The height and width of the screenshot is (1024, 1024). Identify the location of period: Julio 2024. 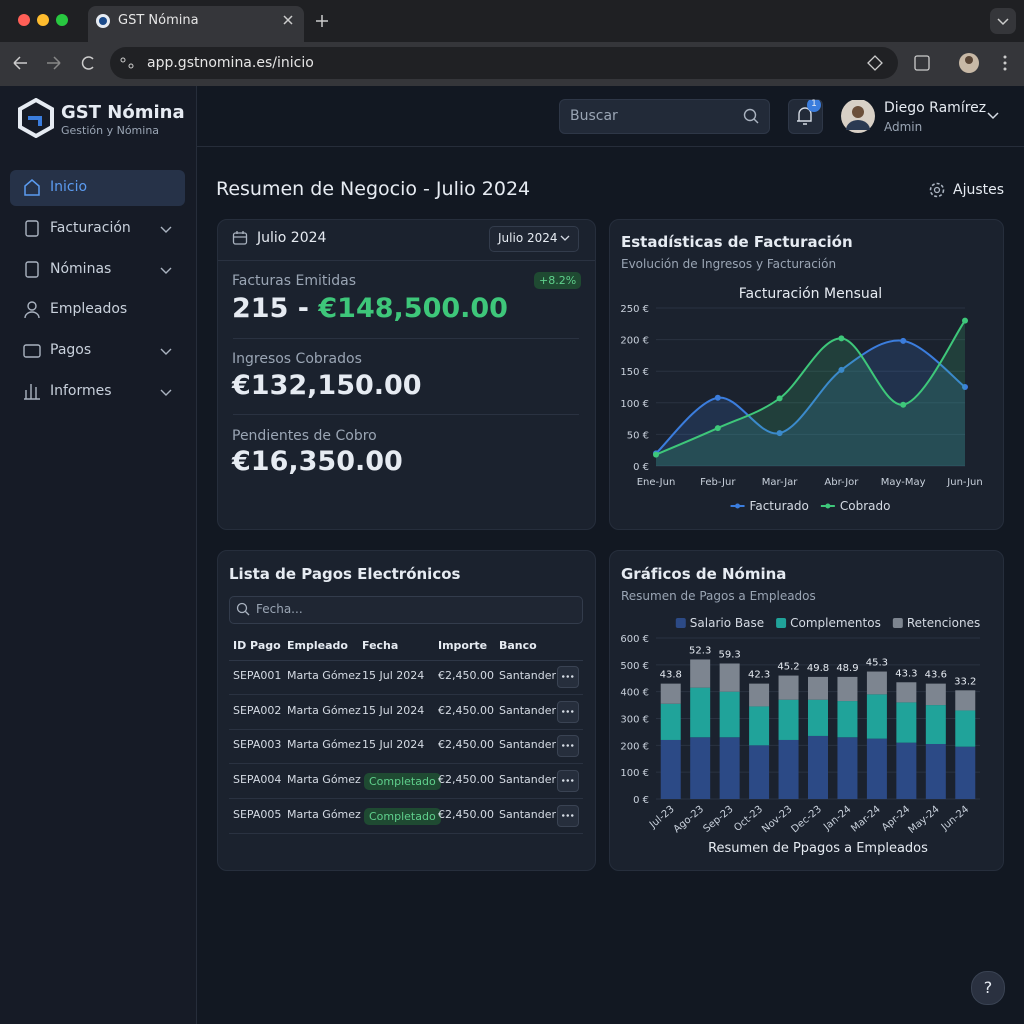
(292, 238).